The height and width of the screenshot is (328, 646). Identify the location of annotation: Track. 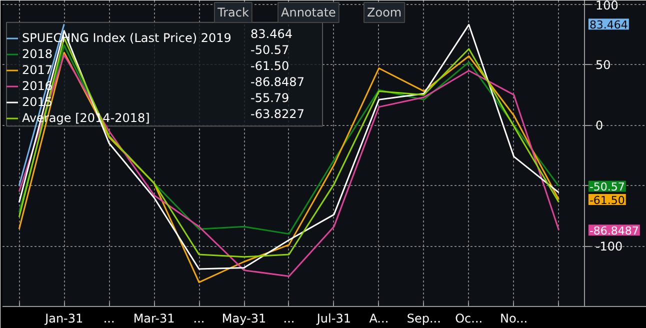
(232, 13).